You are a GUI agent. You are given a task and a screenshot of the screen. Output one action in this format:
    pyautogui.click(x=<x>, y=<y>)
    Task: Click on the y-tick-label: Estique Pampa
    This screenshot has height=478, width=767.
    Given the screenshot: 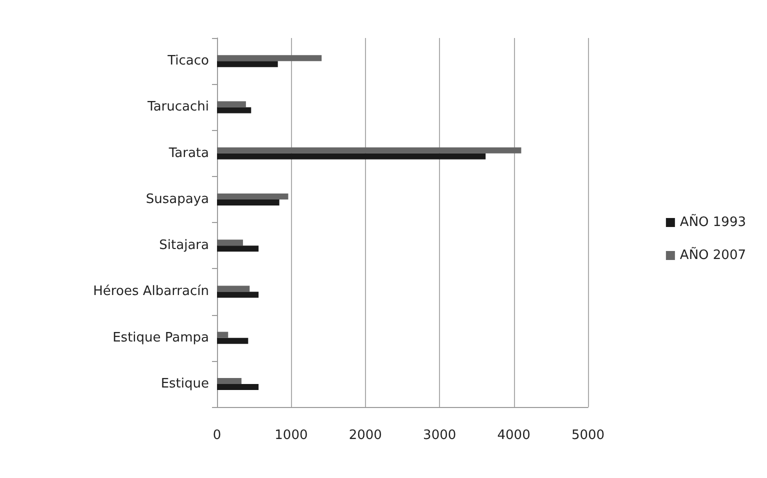 What is the action you would take?
    pyautogui.click(x=160, y=338)
    